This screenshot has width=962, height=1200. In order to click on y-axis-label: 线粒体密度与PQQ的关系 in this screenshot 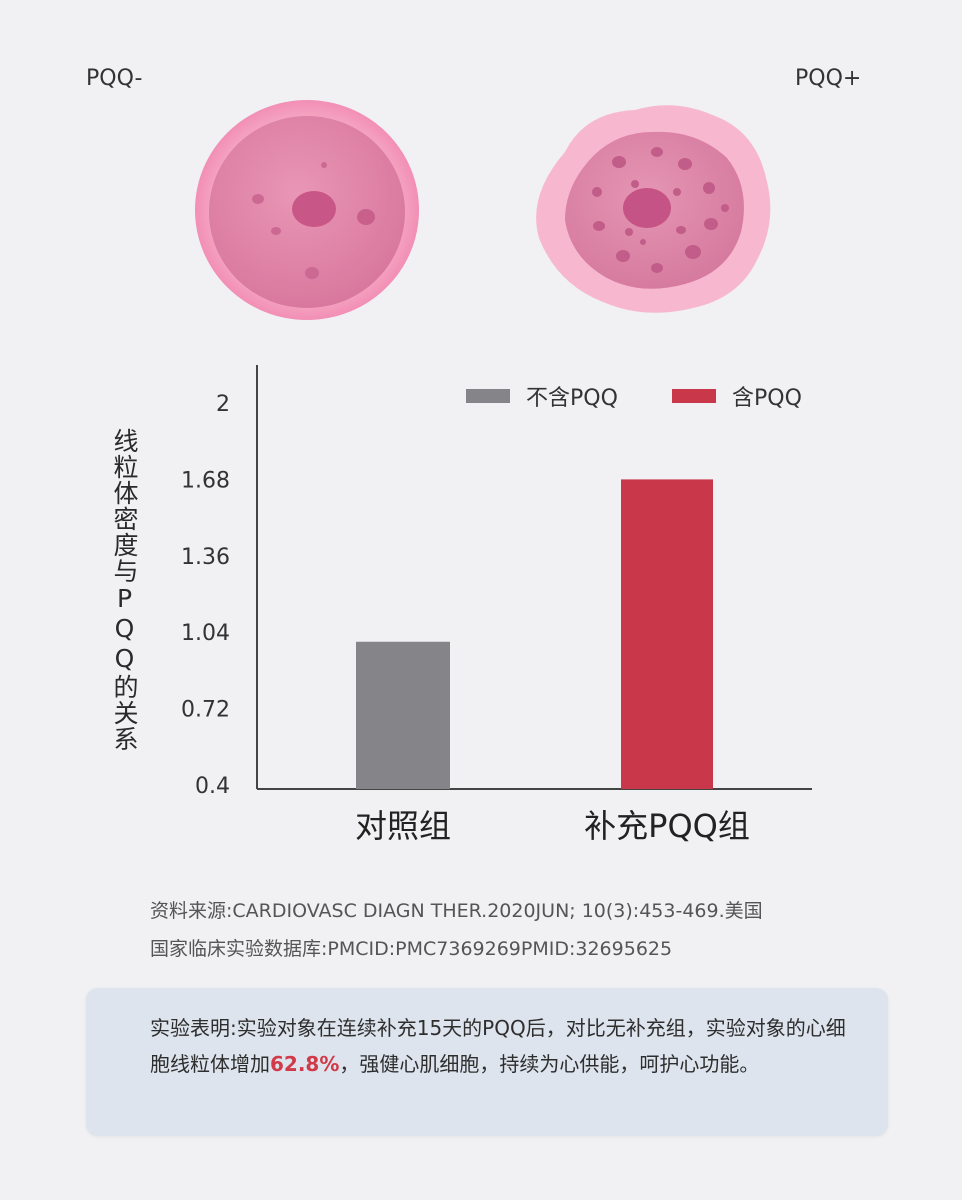, I will do `click(124, 590)`.